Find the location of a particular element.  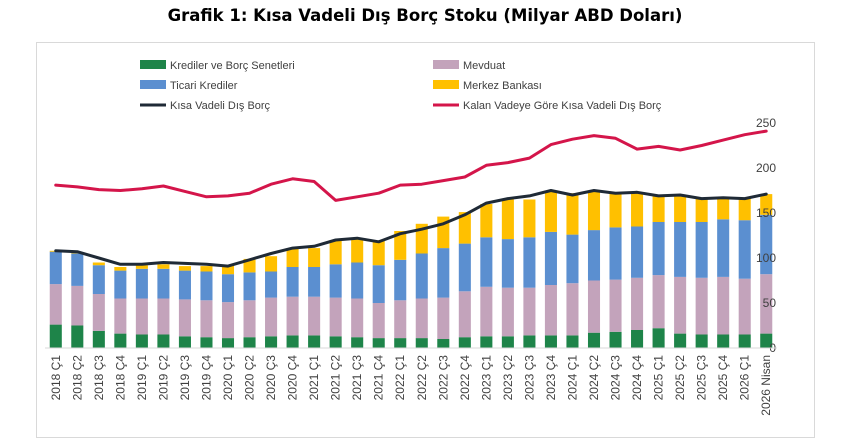

y-tick-label: 100 is located at coordinates (766, 258).